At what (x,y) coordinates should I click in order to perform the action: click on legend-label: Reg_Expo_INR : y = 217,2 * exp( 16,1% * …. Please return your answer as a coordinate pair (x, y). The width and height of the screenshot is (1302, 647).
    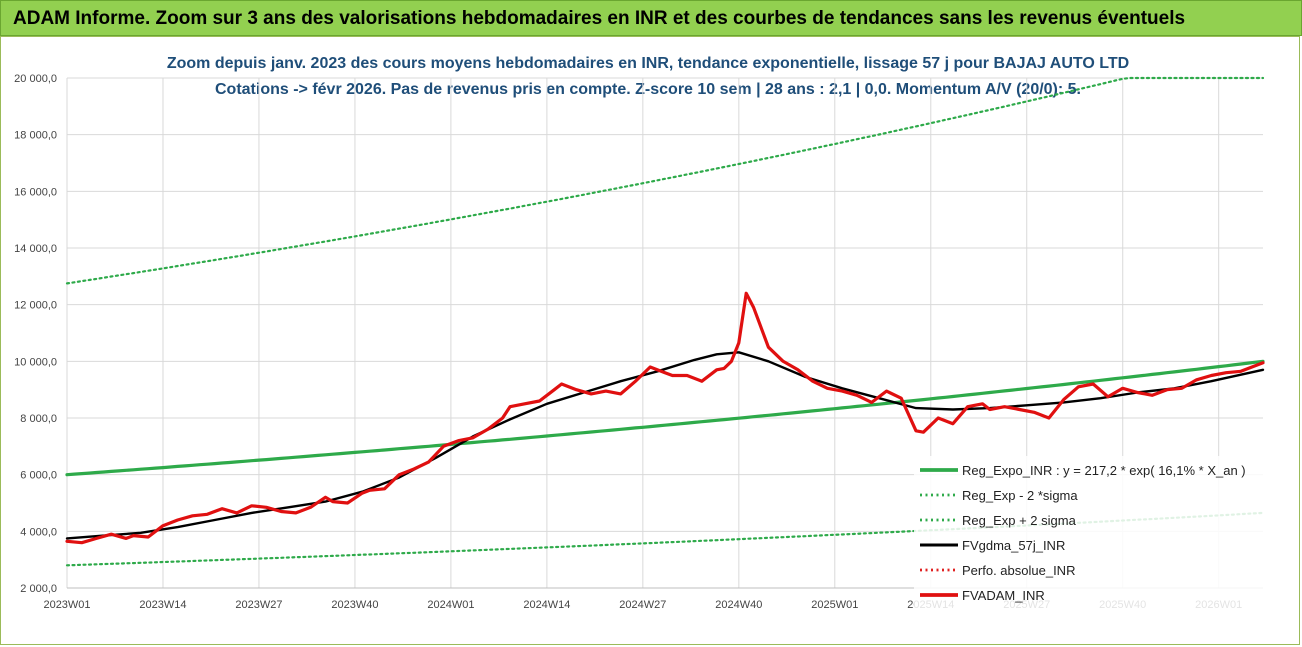
    Looking at the image, I should click on (1104, 470).